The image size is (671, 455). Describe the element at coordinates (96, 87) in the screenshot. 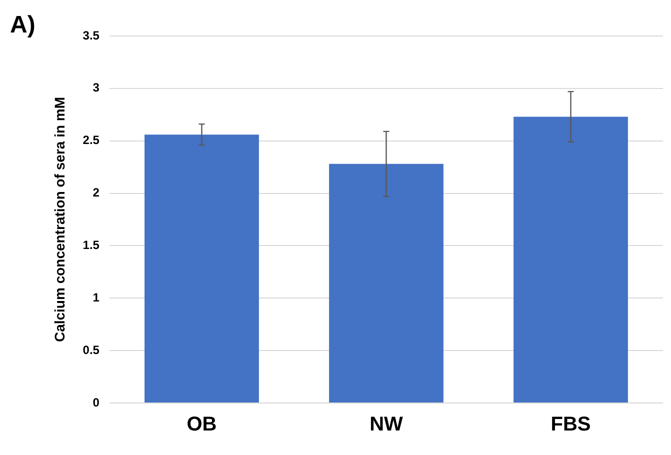

I see `y-tick-label: 3` at that location.